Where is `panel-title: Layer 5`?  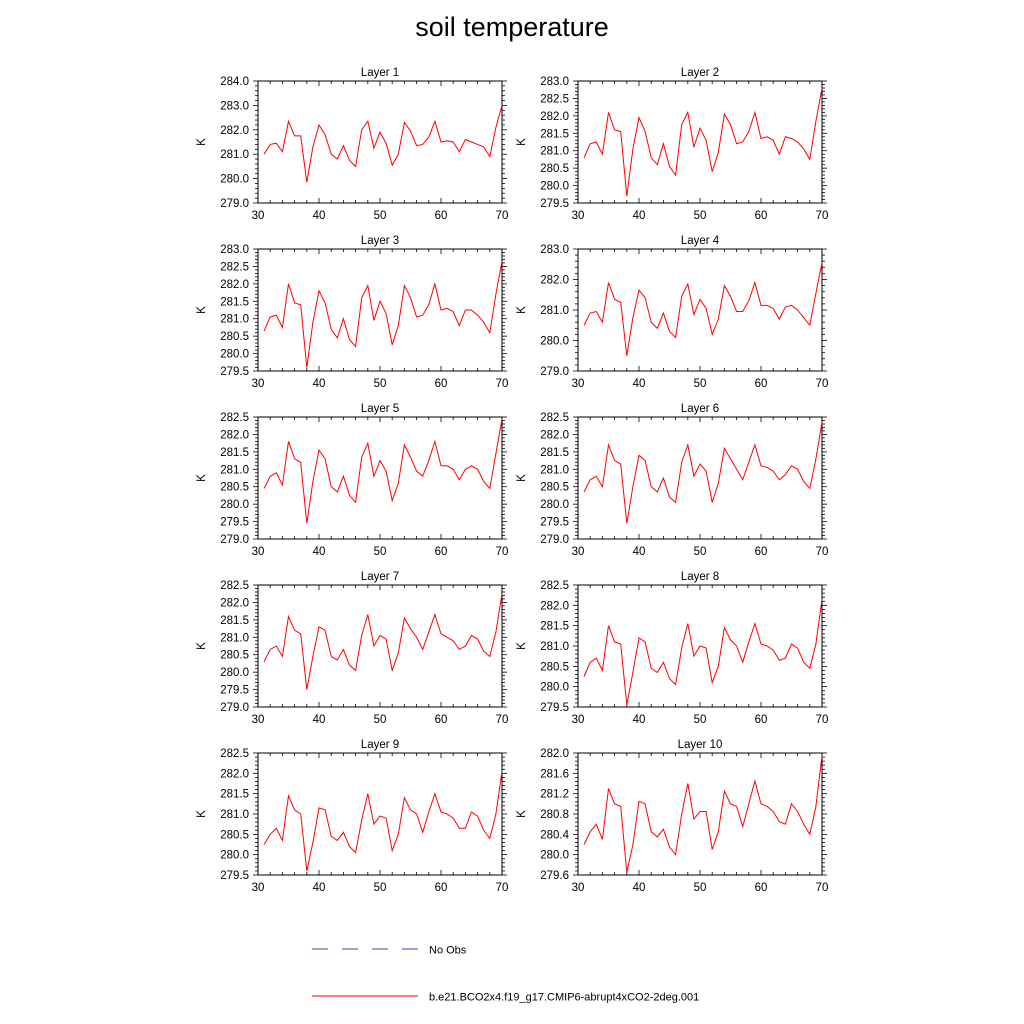 panel-title: Layer 5 is located at coordinates (380, 409).